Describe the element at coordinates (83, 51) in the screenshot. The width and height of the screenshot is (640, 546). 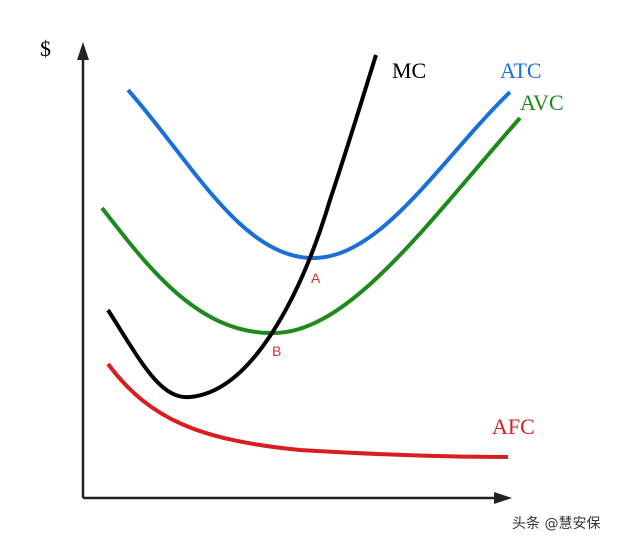
I see `y-axis-arrow` at that location.